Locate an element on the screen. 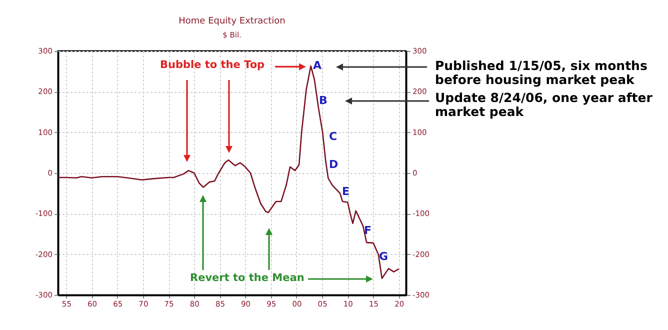  annotation: E is located at coordinates (346, 191).